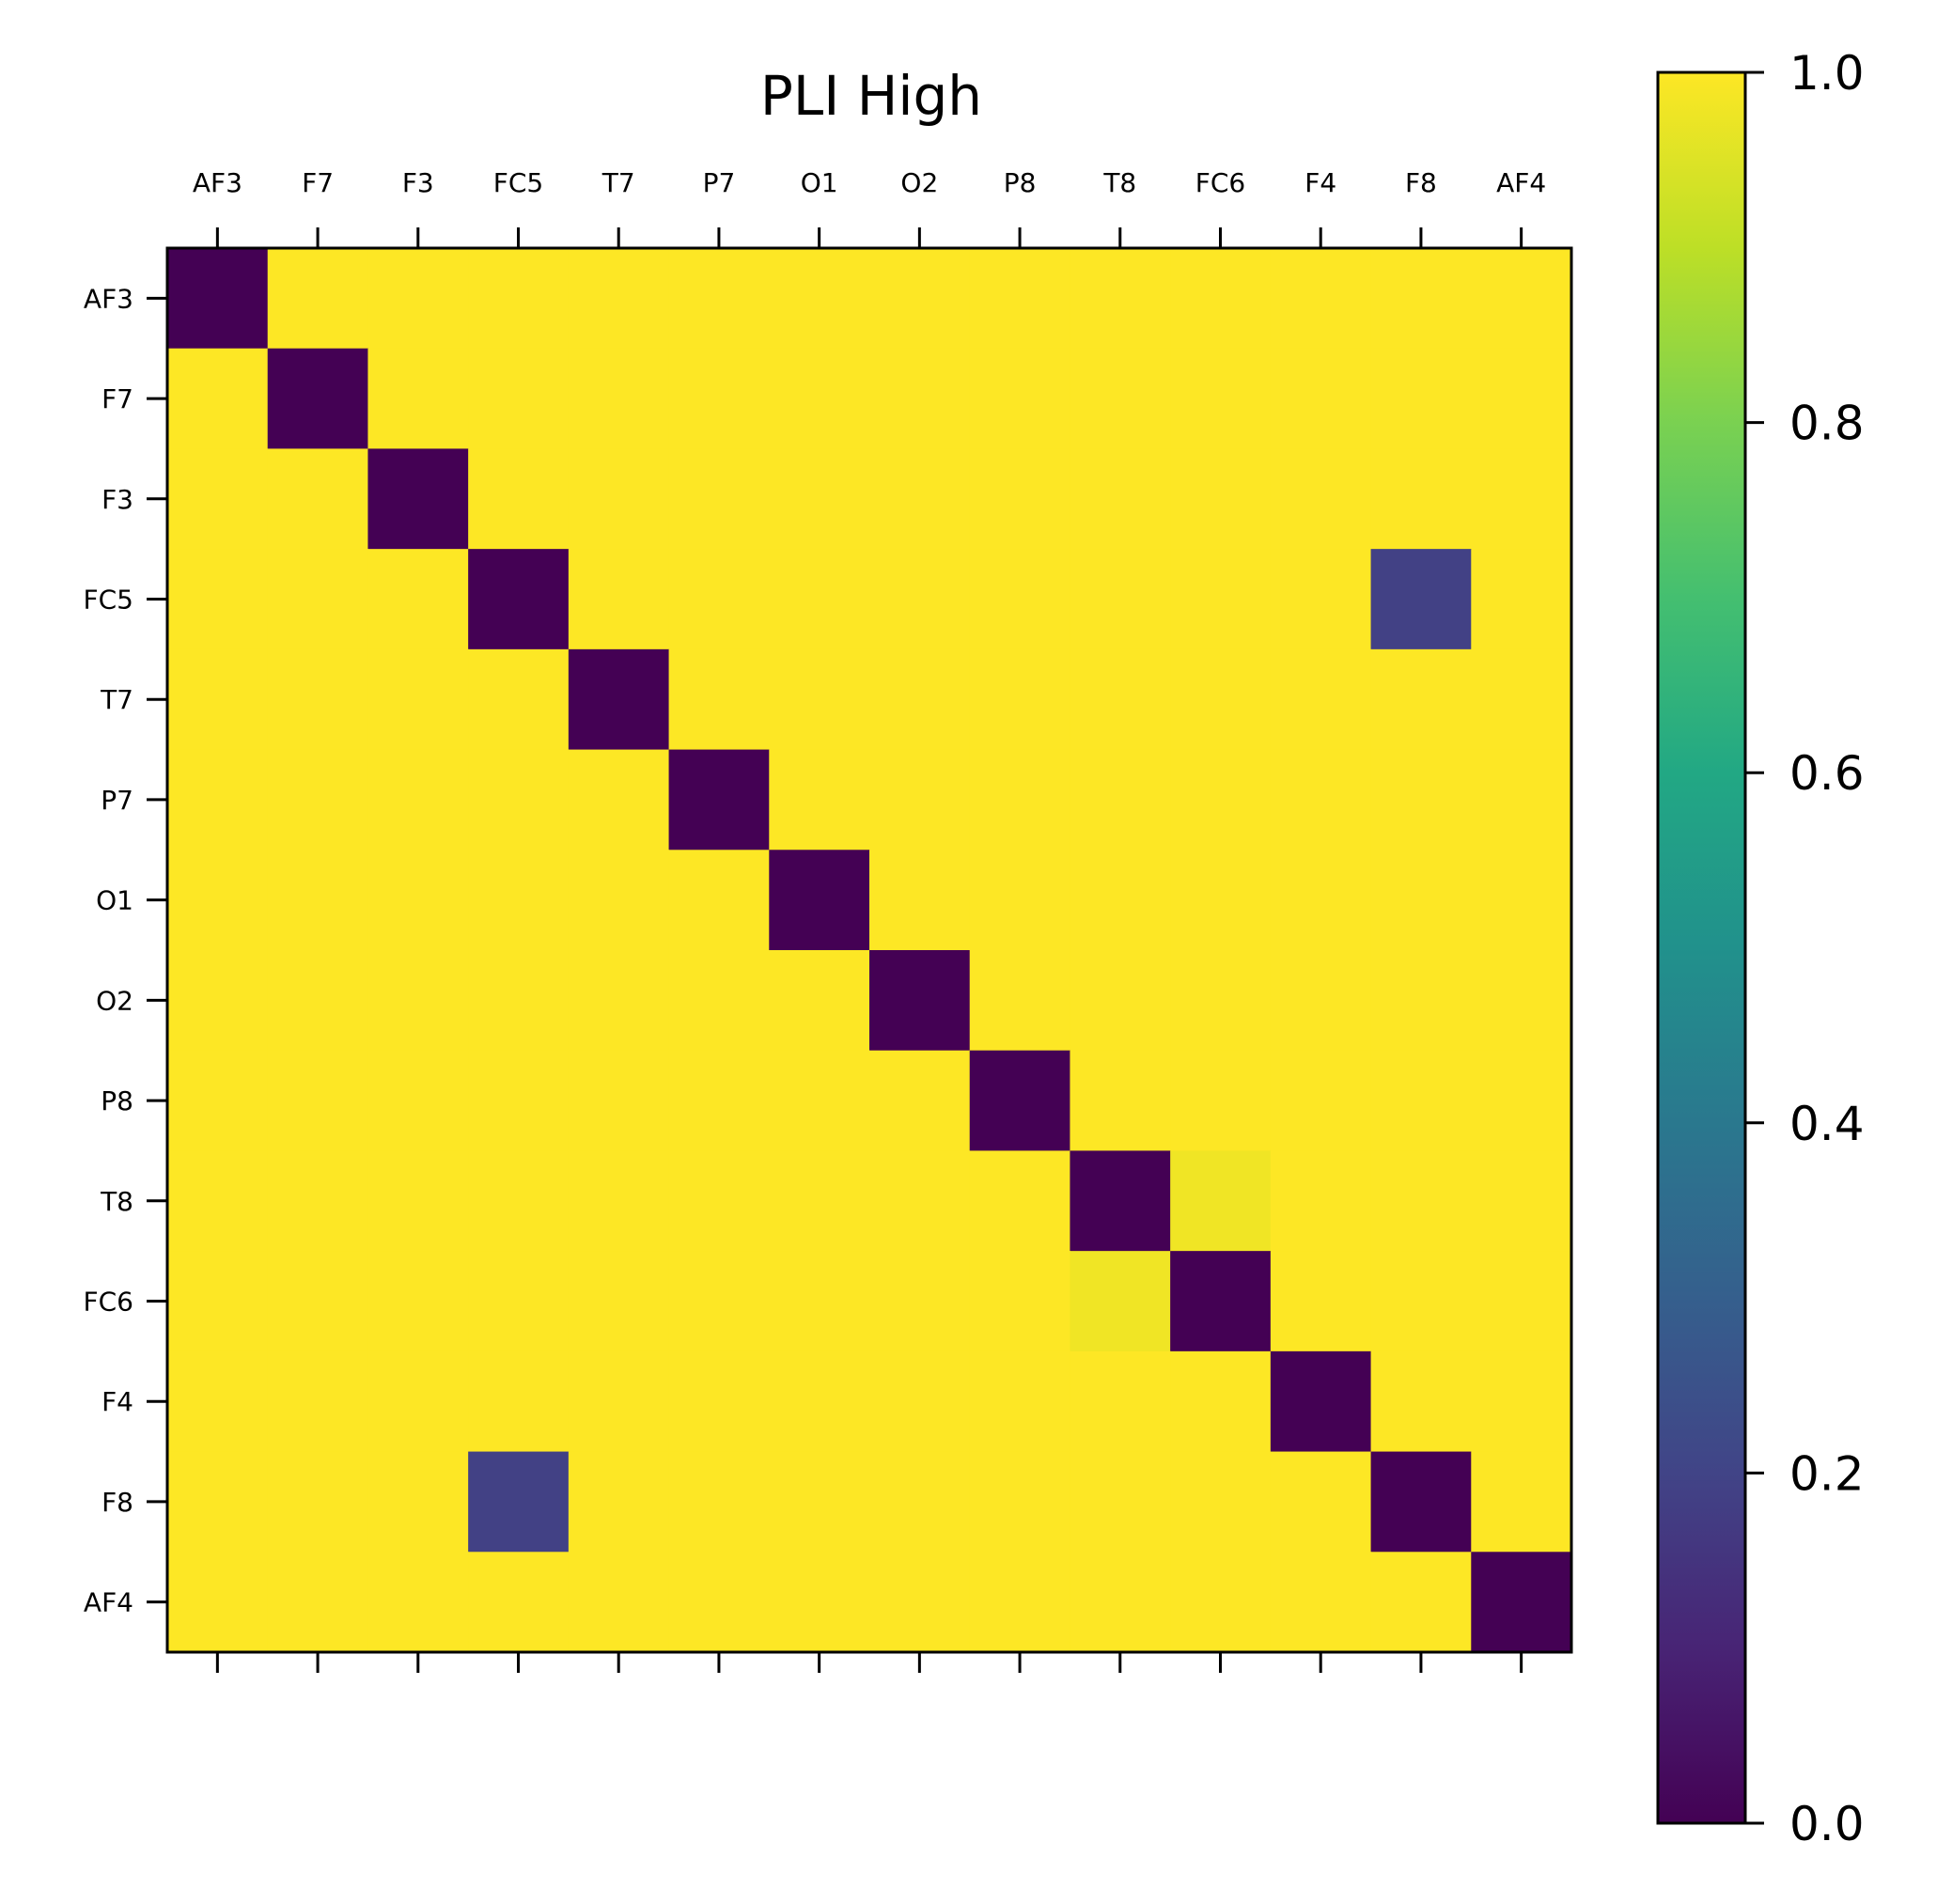  What do you see at coordinates (1805, 949) in the screenshot?
I see `colorbar-ticks: 0.0 0.2 0.4 0.6 0.8 1.0` at bounding box center [1805, 949].